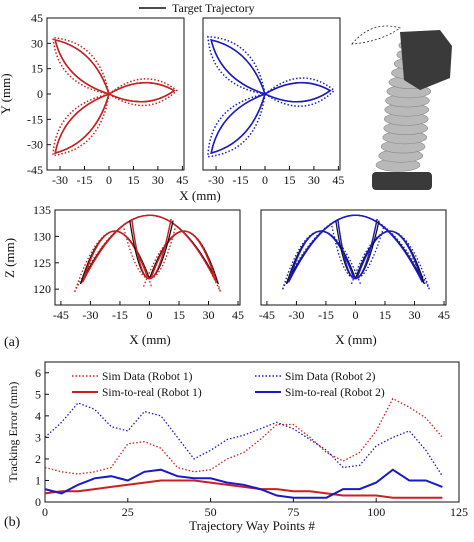 This screenshot has width=474, height=542. What do you see at coordinates (42, 236) in the screenshot?
I see `y-tick-label: 130` at bounding box center [42, 236].